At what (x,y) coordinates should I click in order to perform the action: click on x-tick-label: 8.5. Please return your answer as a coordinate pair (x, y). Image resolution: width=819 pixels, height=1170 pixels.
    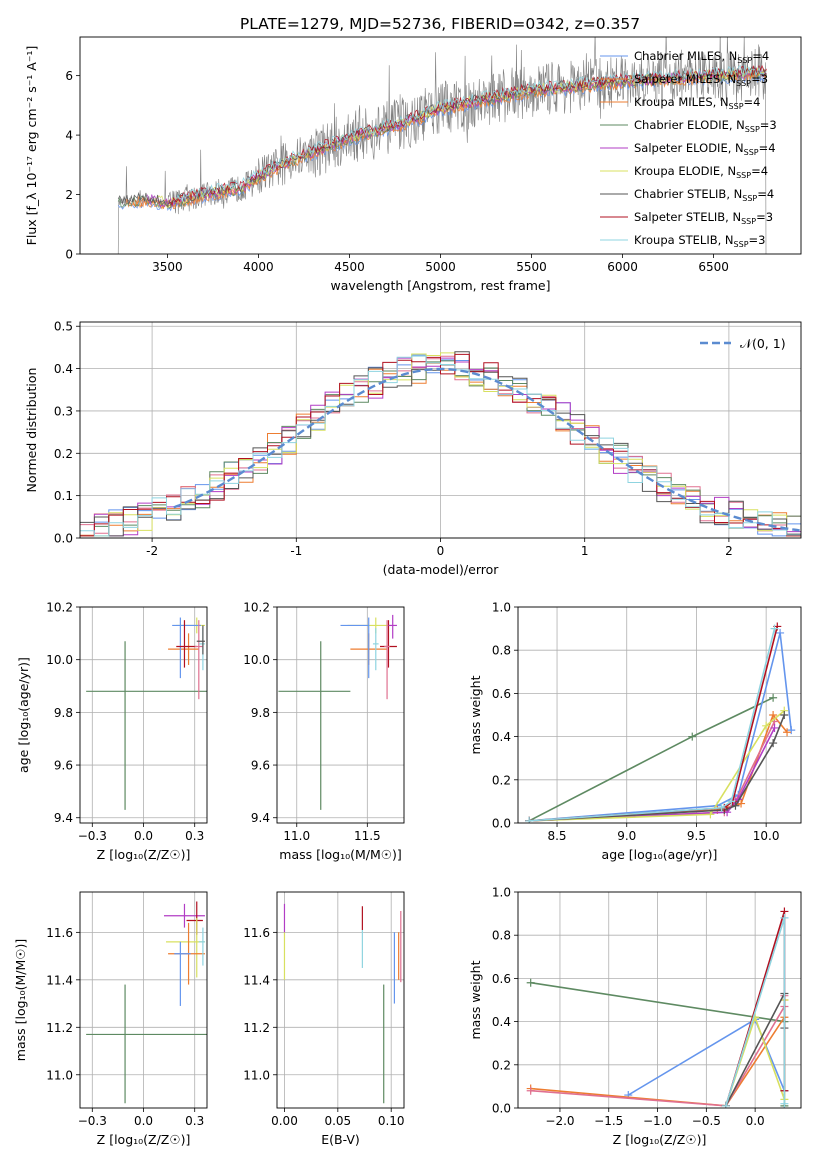
    Looking at the image, I should click on (556, 836).